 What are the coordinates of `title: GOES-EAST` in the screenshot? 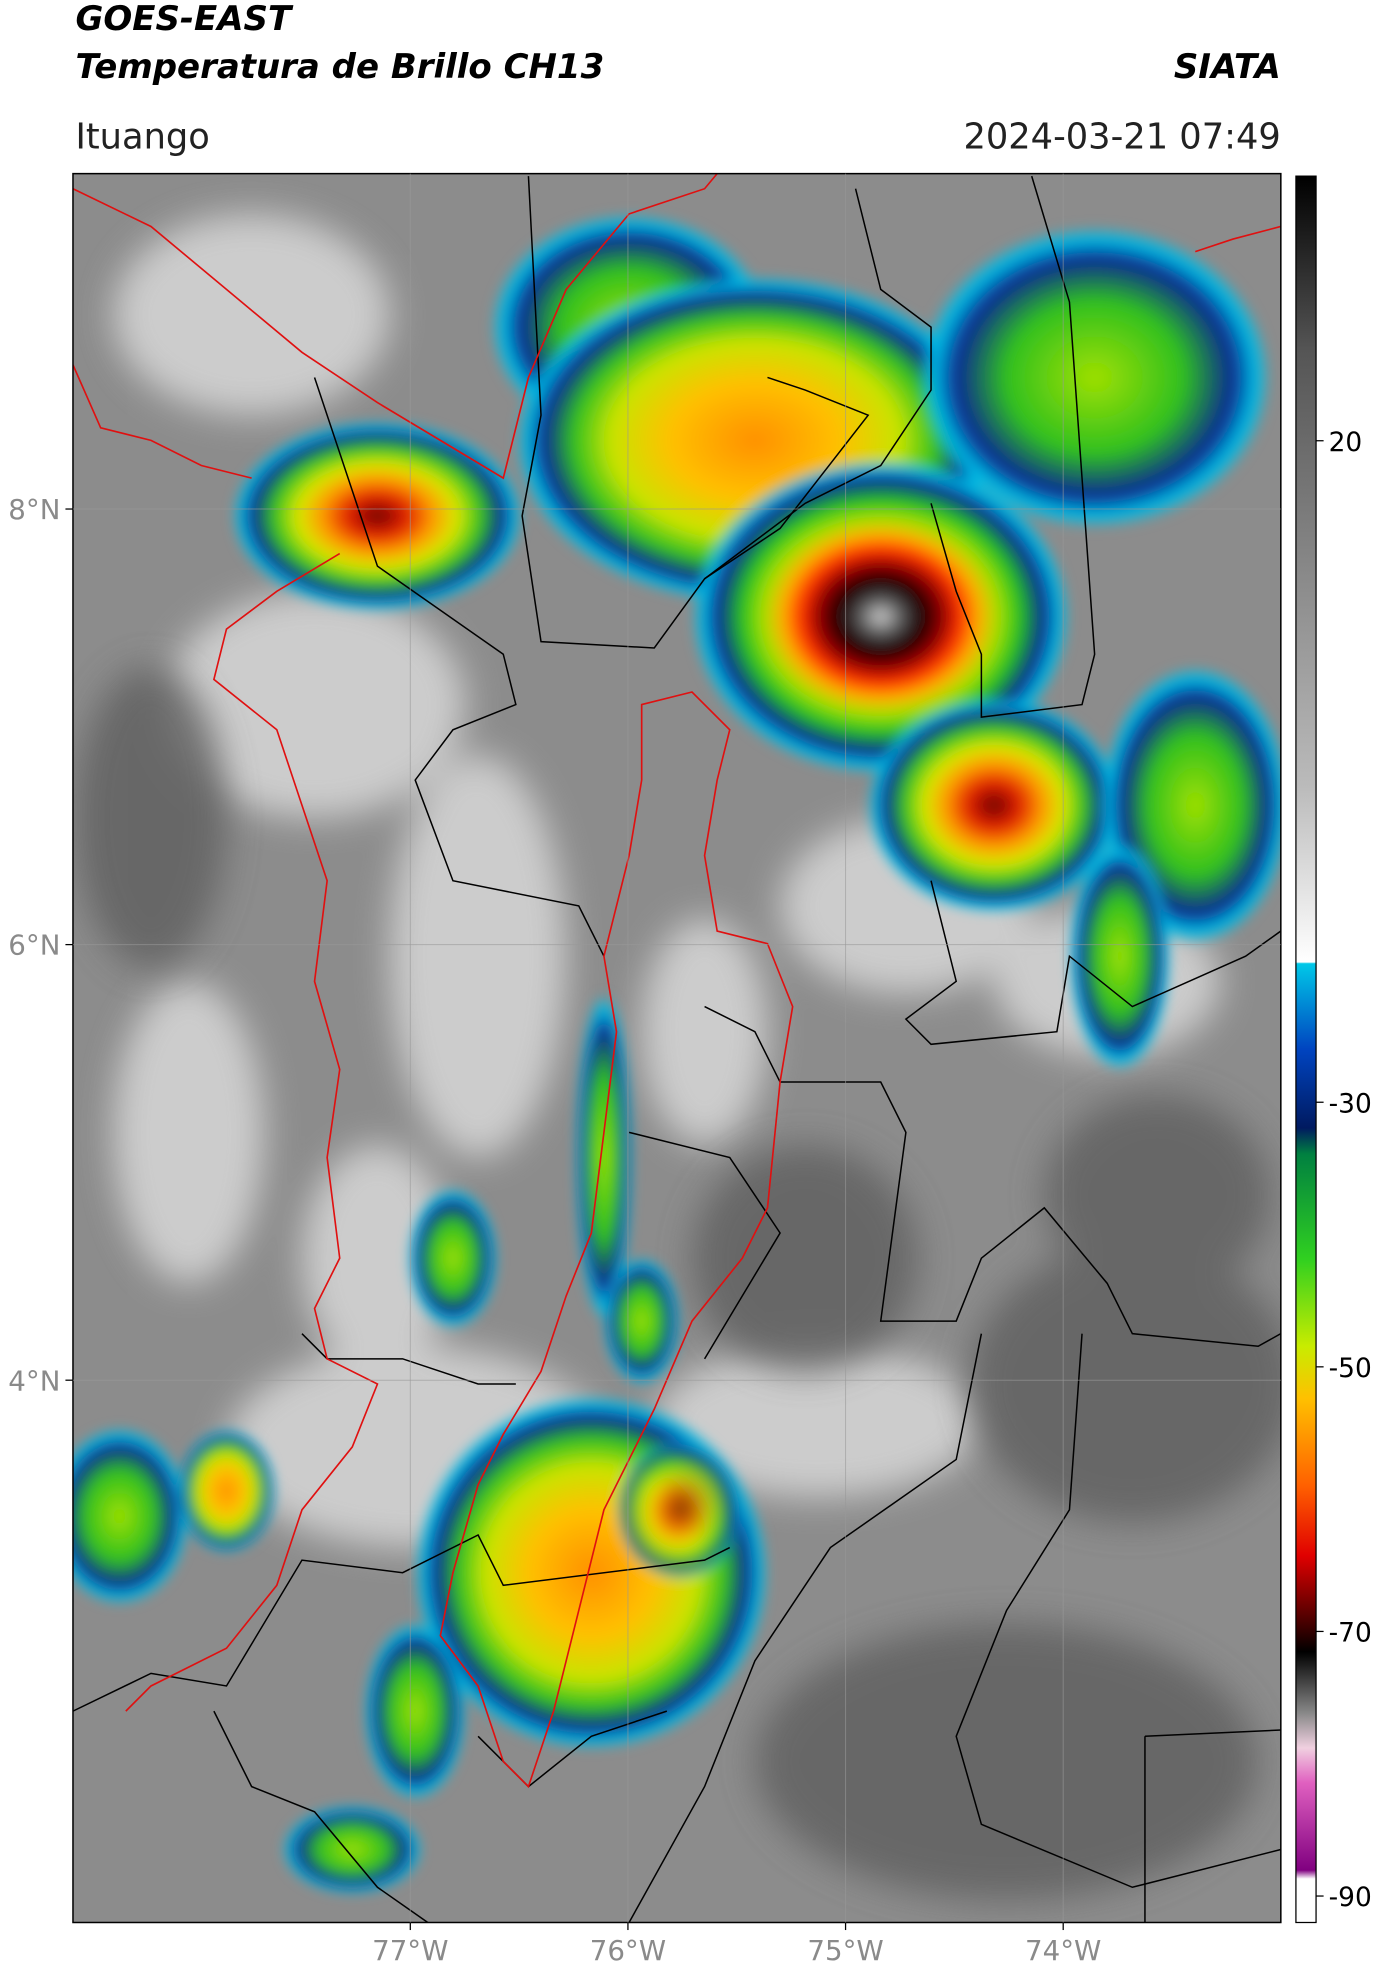 It's located at (184, 19).